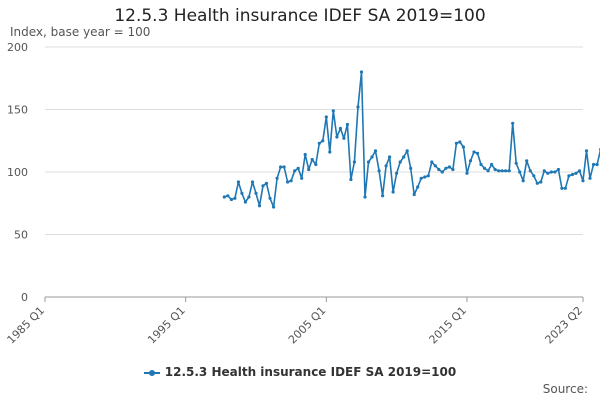 This screenshot has height=400, width=600. What do you see at coordinates (26, 325) in the screenshot?
I see `x-tick-label: 1985 Q1` at bounding box center [26, 325].